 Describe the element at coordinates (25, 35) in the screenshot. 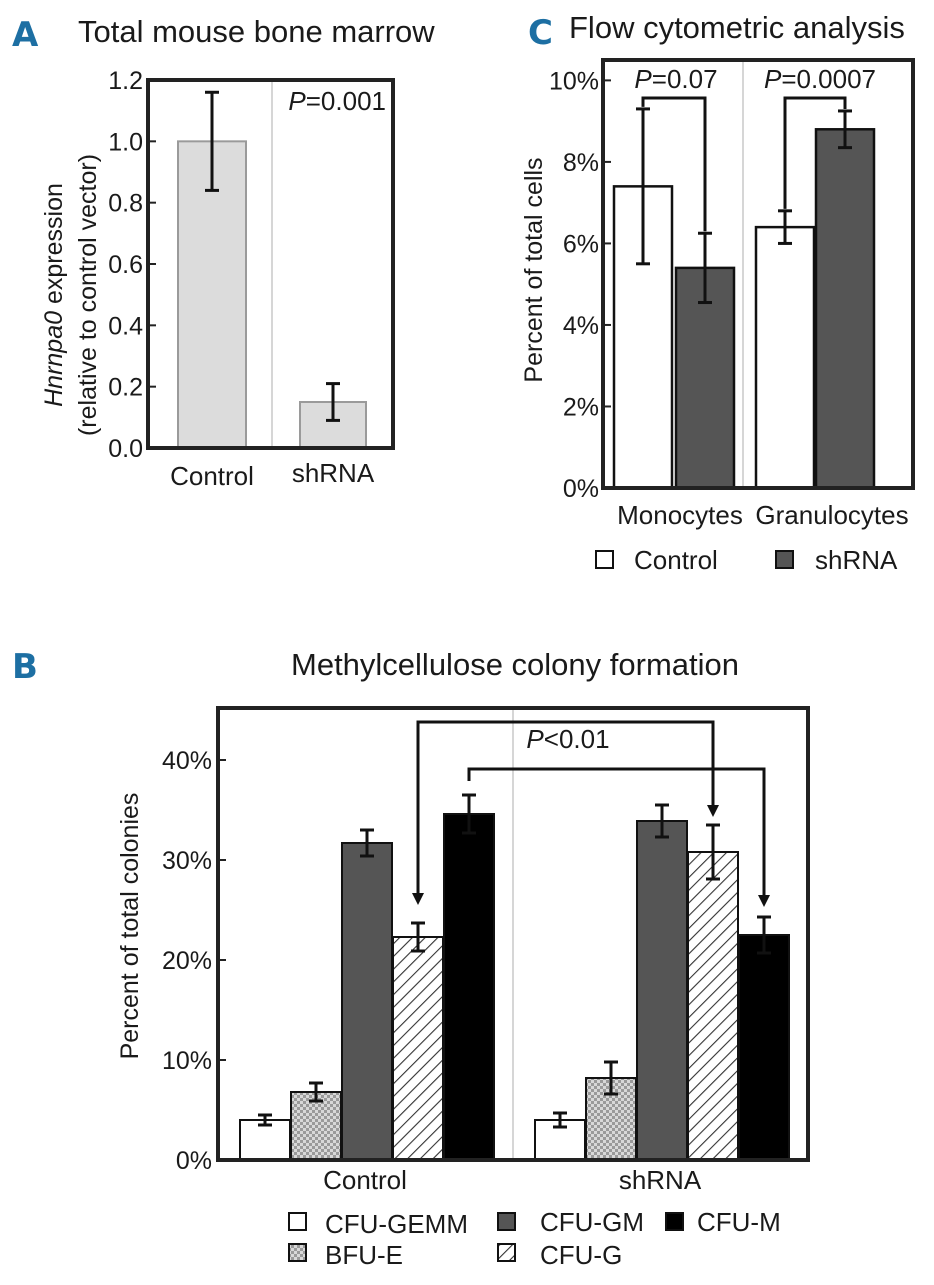

I see `panel-letter-a: A` at that location.